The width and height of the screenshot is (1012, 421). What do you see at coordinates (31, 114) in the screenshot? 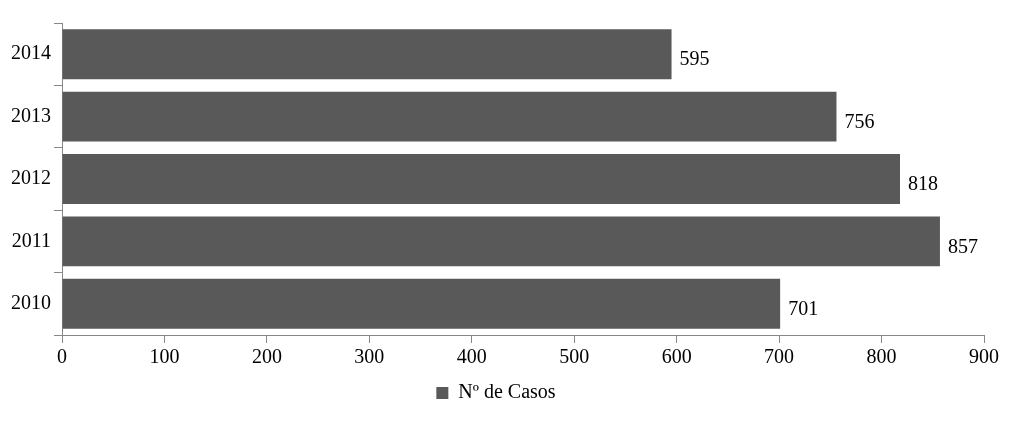
I see `y-tick-label: 2013` at bounding box center [31, 114].